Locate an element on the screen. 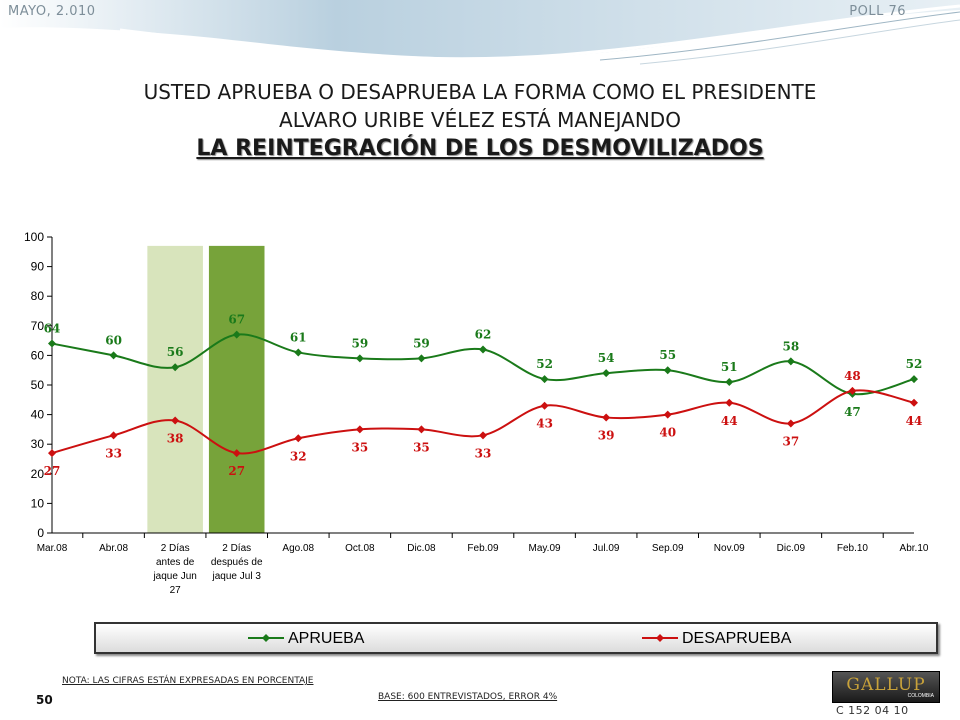 This screenshot has height=720, width=960. header-decoration is located at coordinates (480, 32).